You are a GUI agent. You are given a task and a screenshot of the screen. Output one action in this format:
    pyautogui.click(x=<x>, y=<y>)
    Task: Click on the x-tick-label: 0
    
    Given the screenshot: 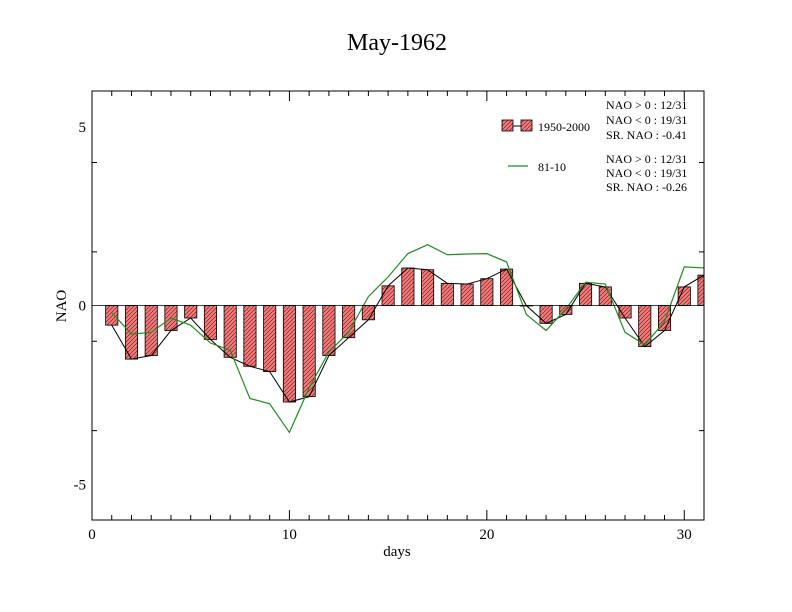 What is the action you would take?
    pyautogui.click(x=92, y=535)
    